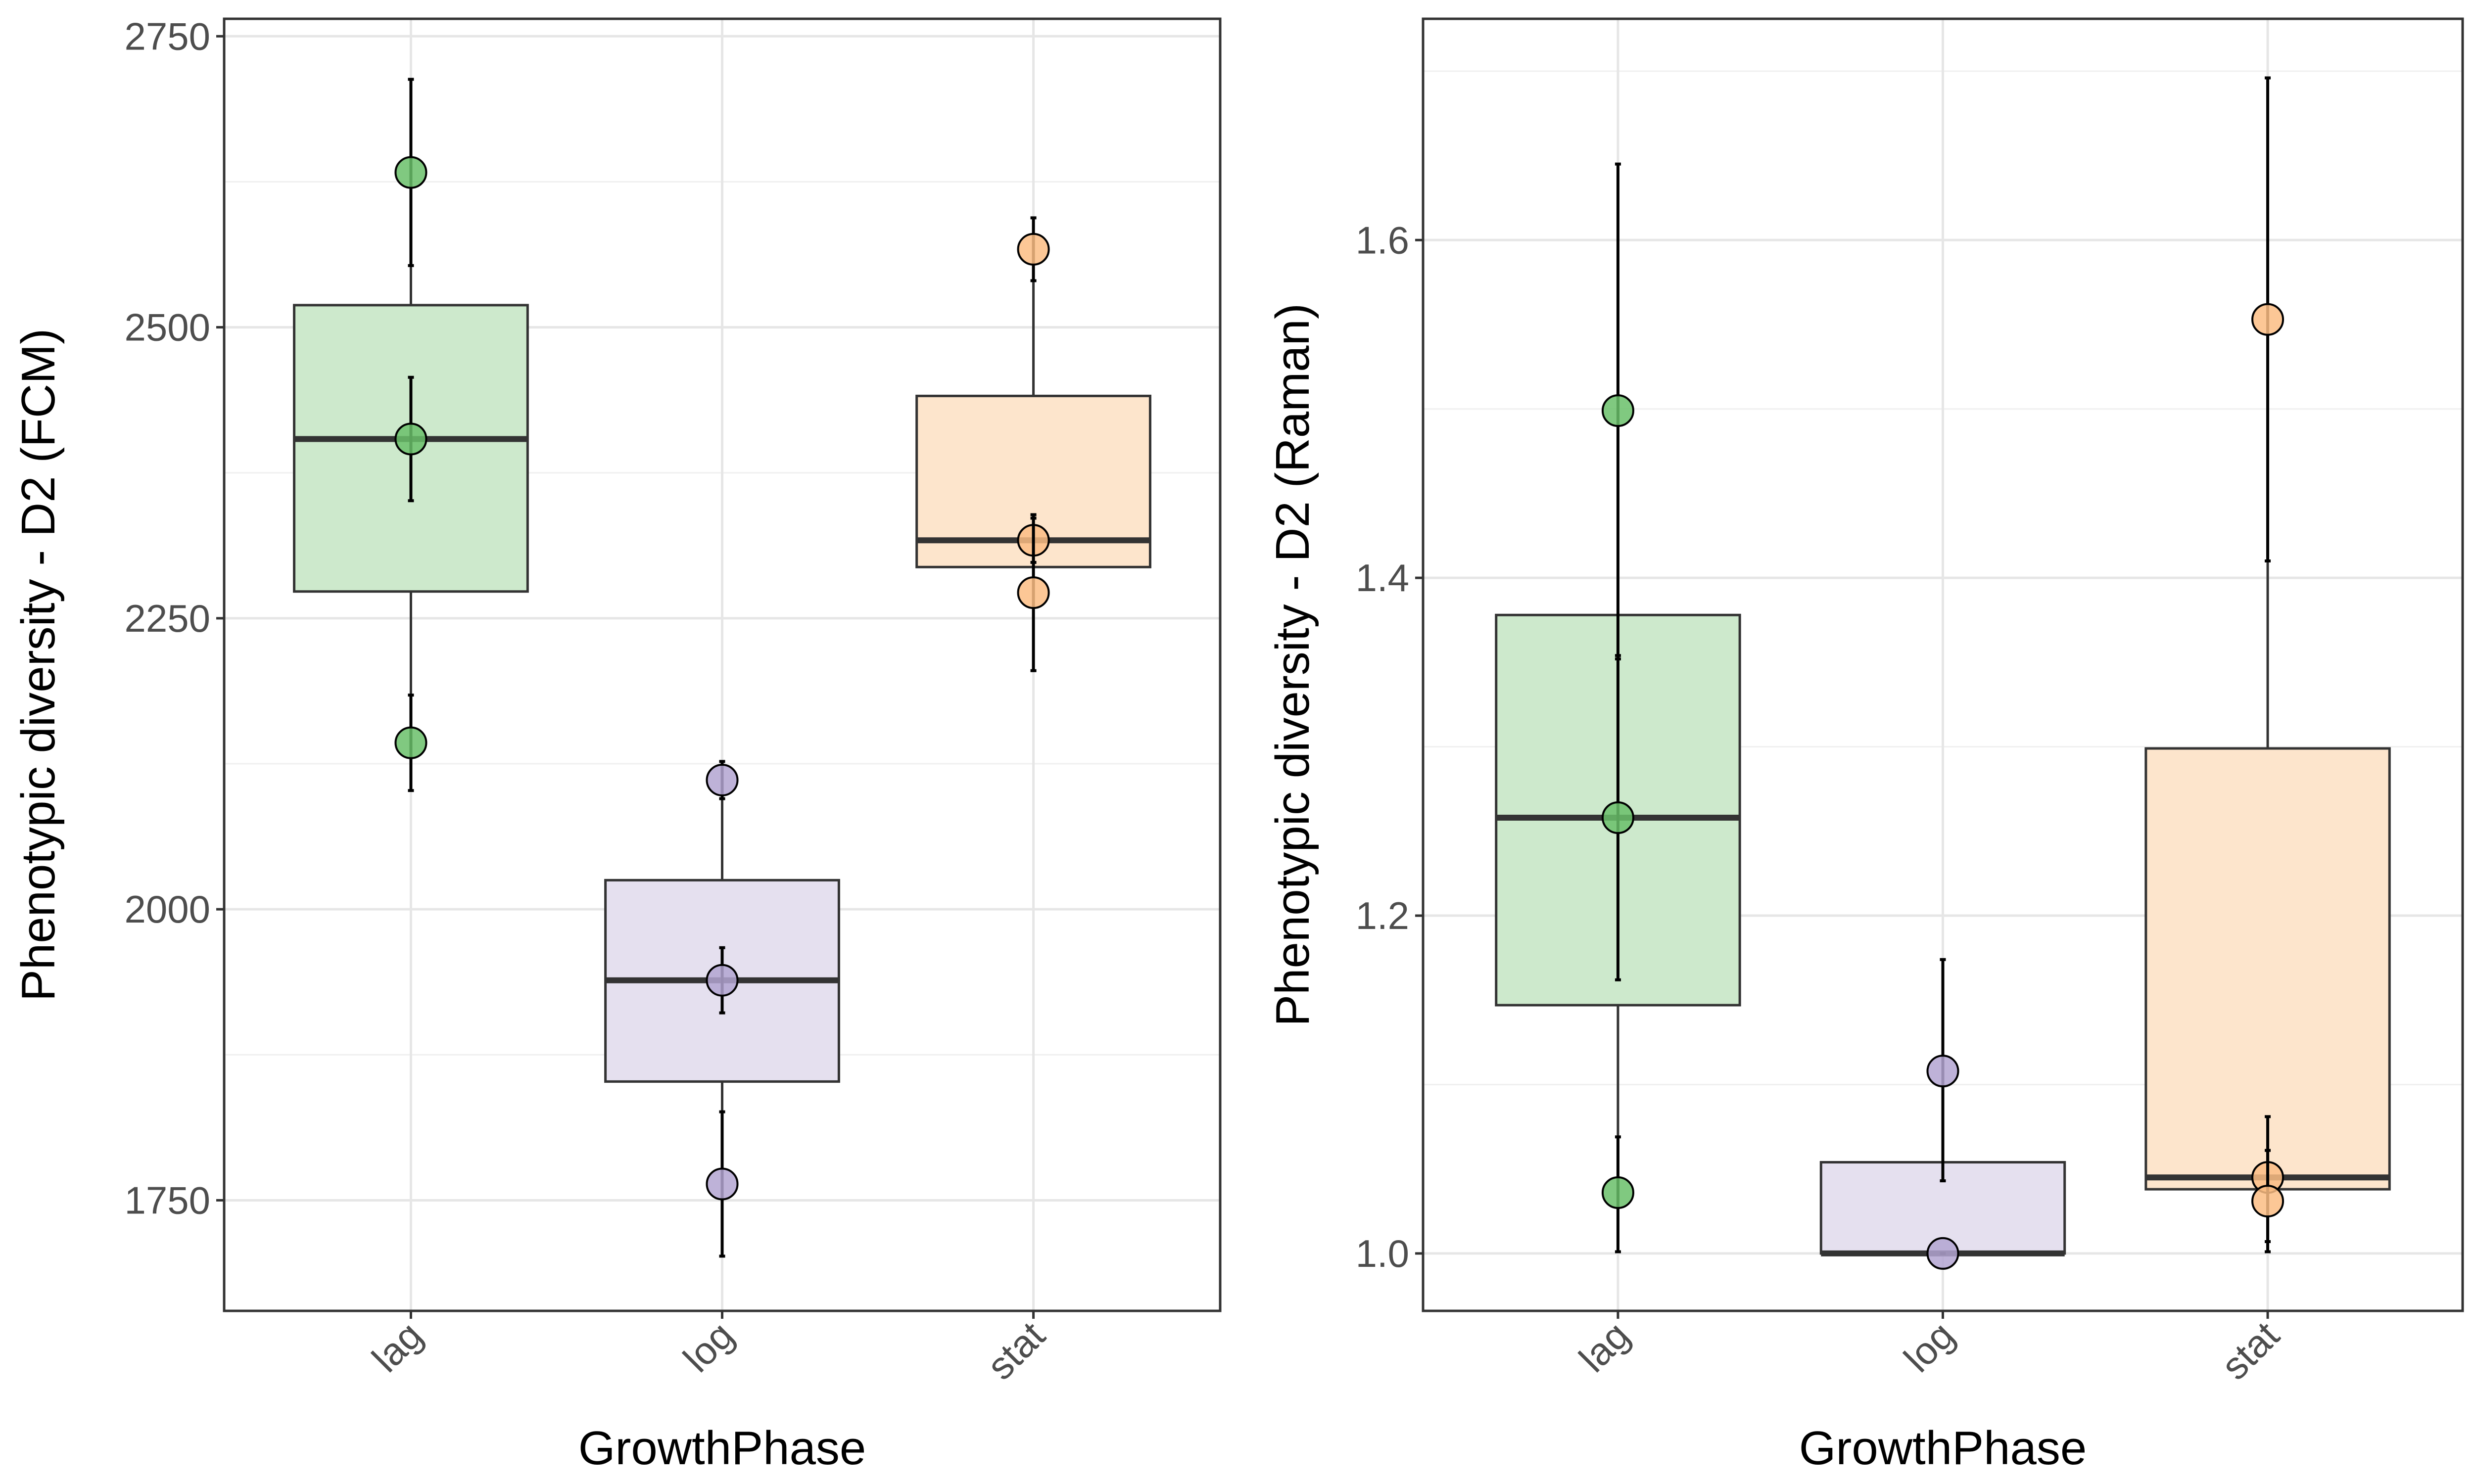 Image resolution: width=2474 pixels, height=1484 pixels. I want to click on y-tick-label: 2500, so click(167, 327).